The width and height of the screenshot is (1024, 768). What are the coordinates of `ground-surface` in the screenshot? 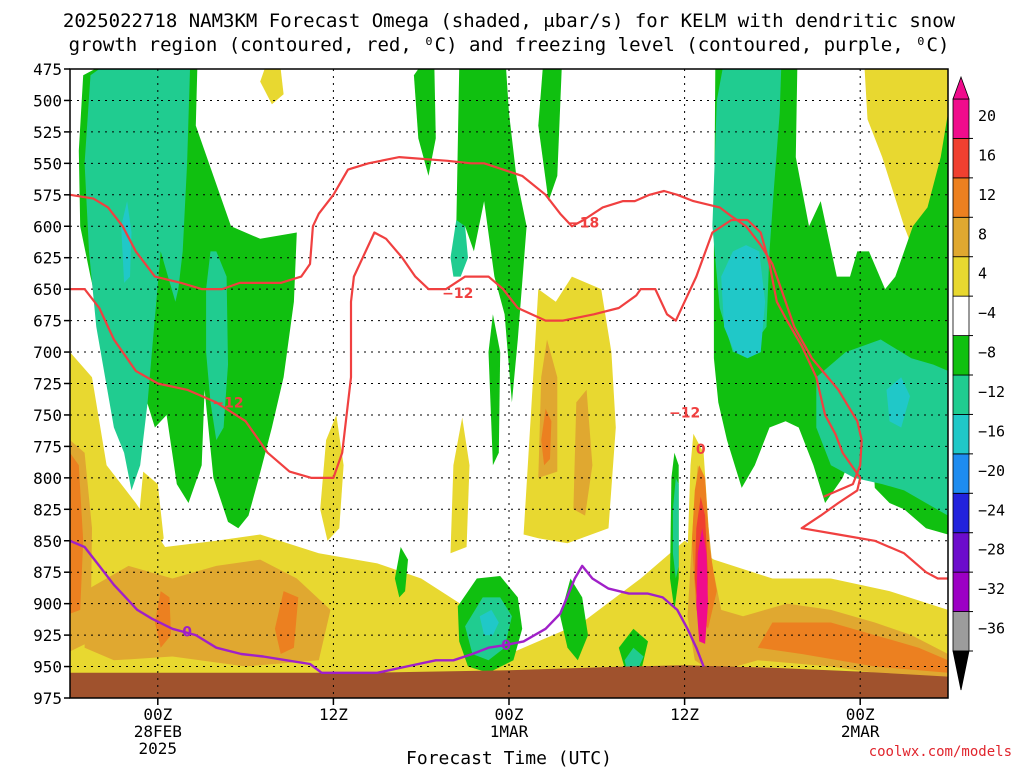 It's located at (509, 681).